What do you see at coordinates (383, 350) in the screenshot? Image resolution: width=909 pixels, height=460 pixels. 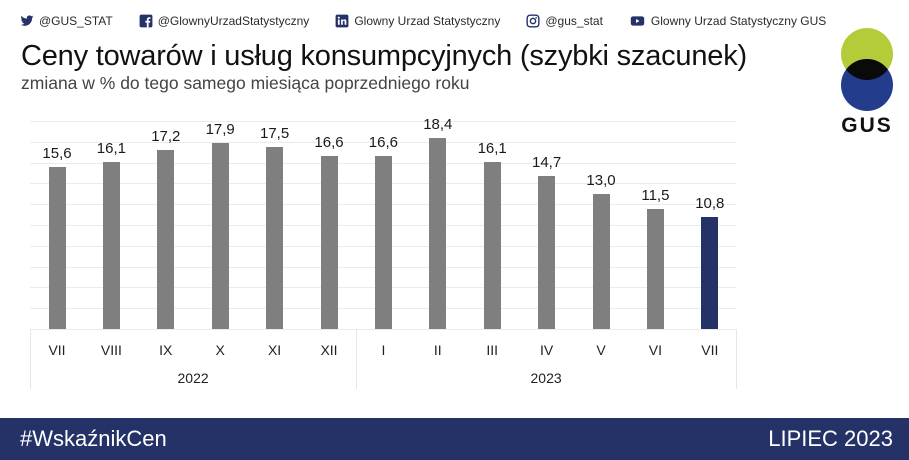 I see `x-tick-label: I` at bounding box center [383, 350].